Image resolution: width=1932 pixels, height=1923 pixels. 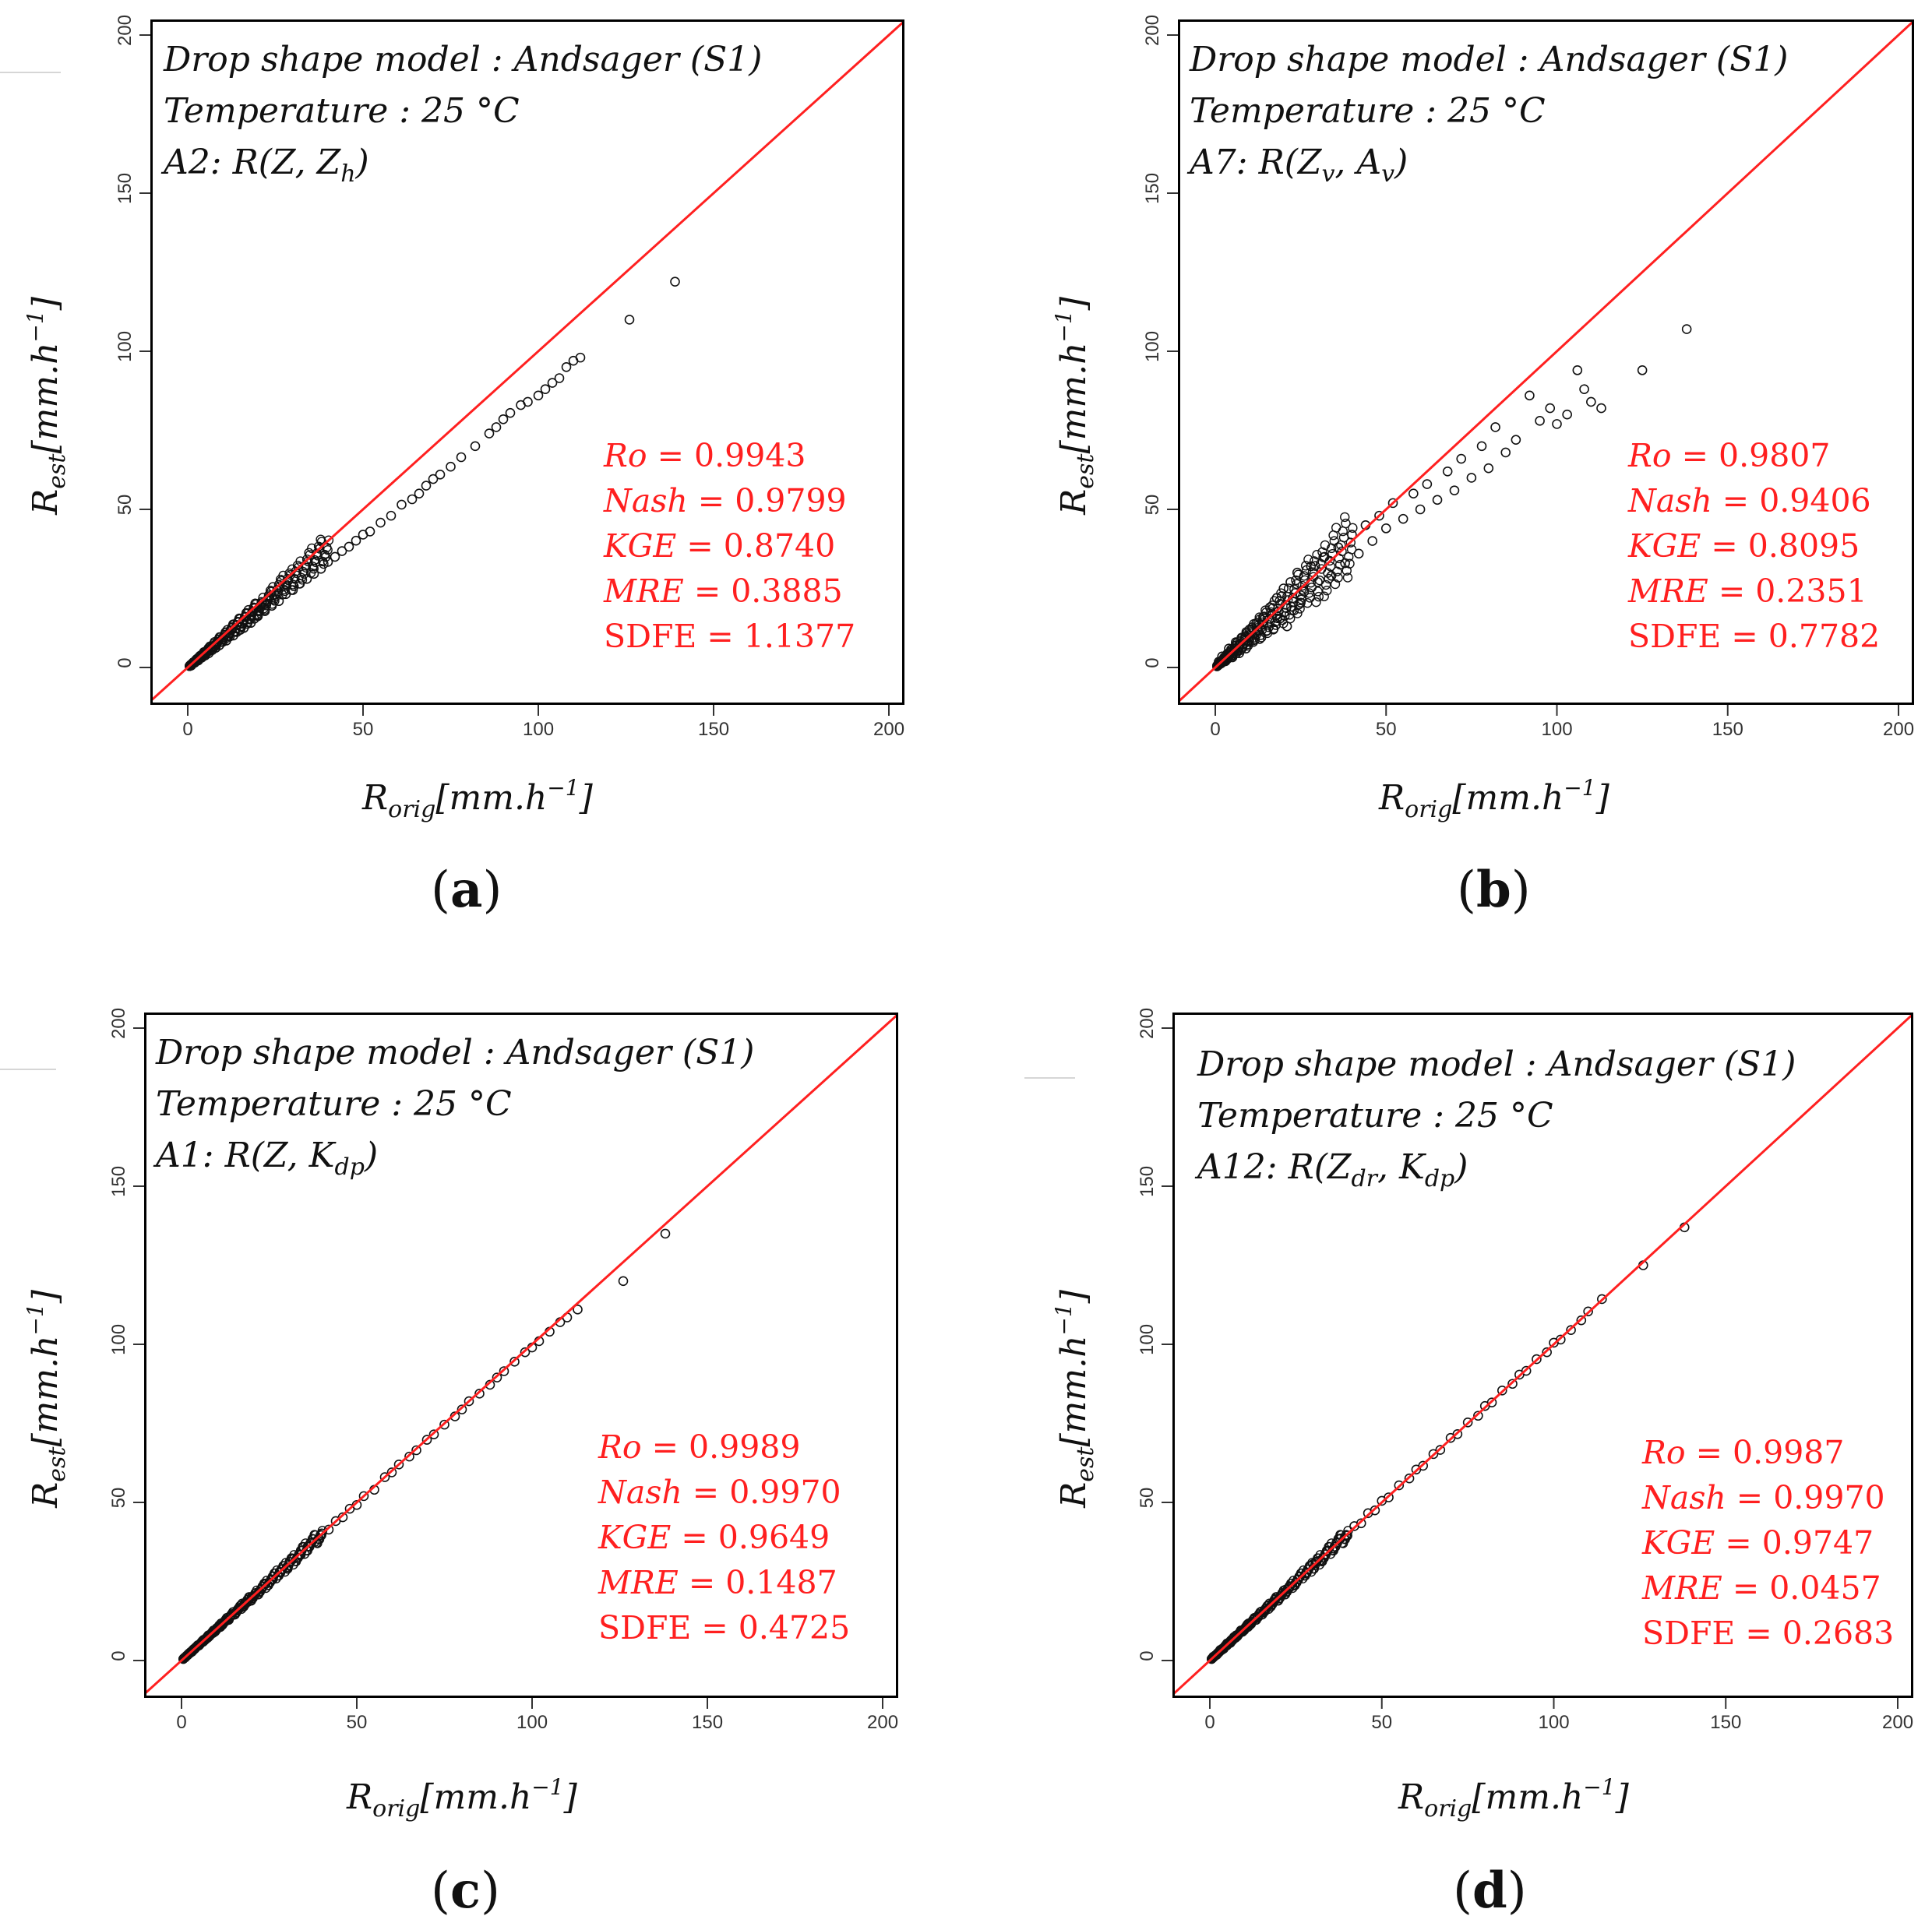 I want to click on relation-text: A2: R(Z, Z, so click(x=253, y=162).